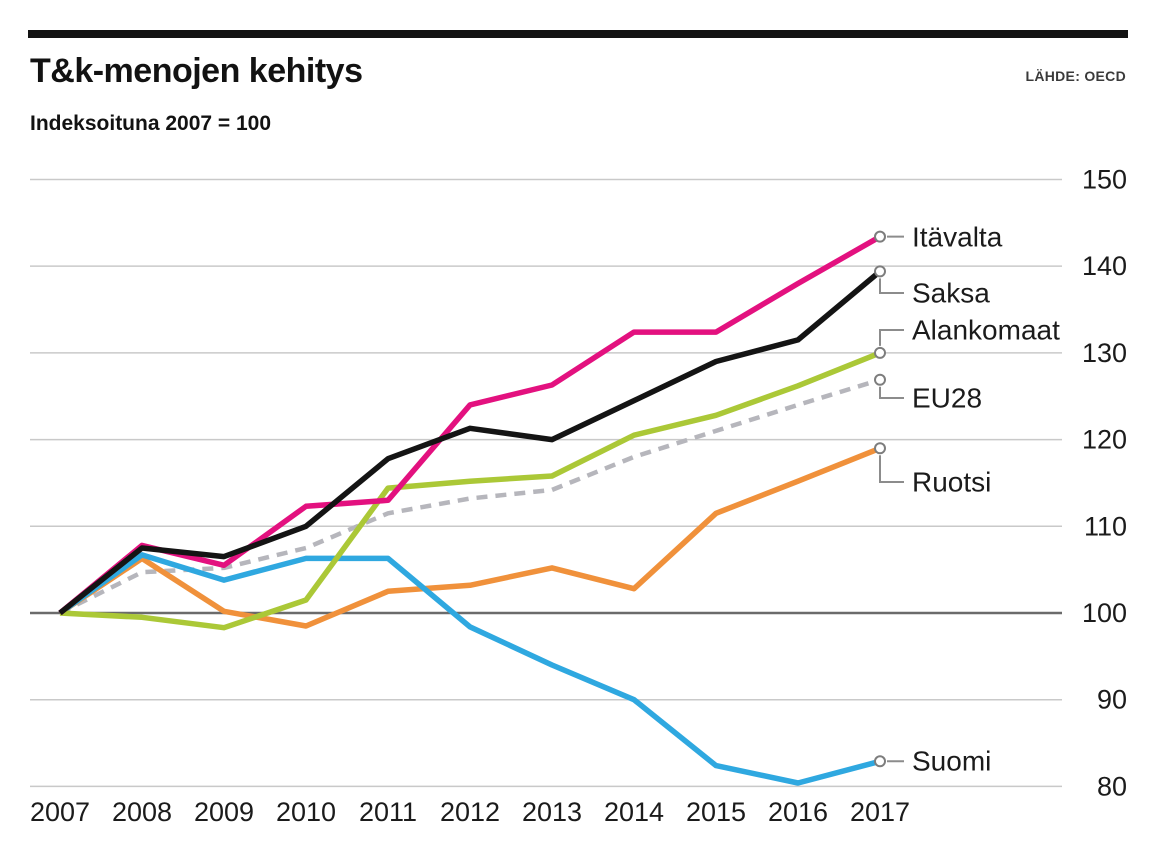  I want to click on source-note: LÄHDE: OECD, so click(1075, 76).